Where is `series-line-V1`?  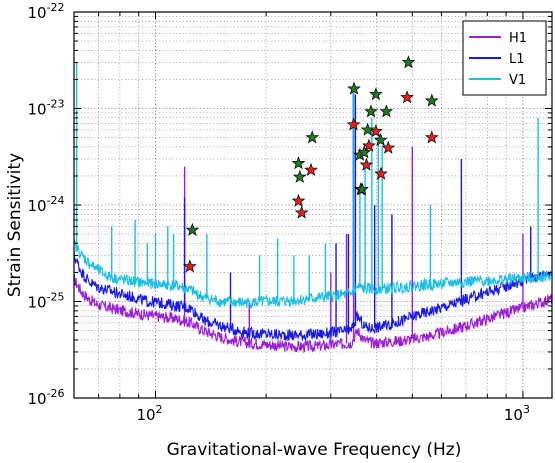
series-line-V1 is located at coordinates (313, 273).